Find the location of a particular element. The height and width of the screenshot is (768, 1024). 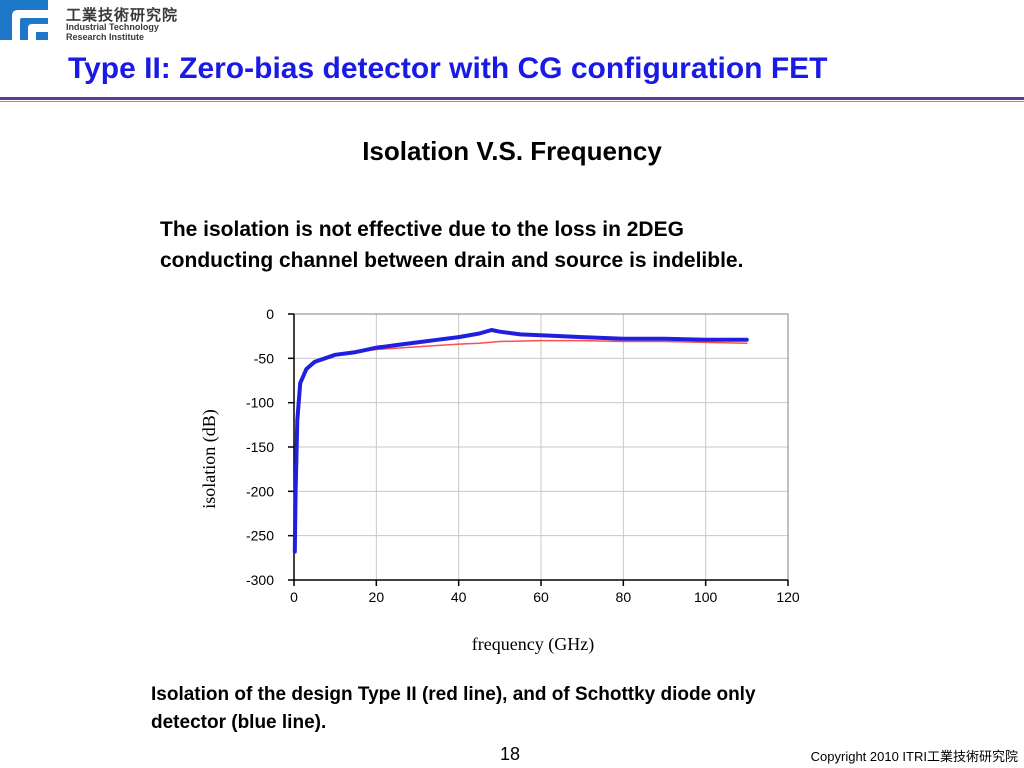

y-axis-label: isolation (dB) is located at coordinates (209, 459).